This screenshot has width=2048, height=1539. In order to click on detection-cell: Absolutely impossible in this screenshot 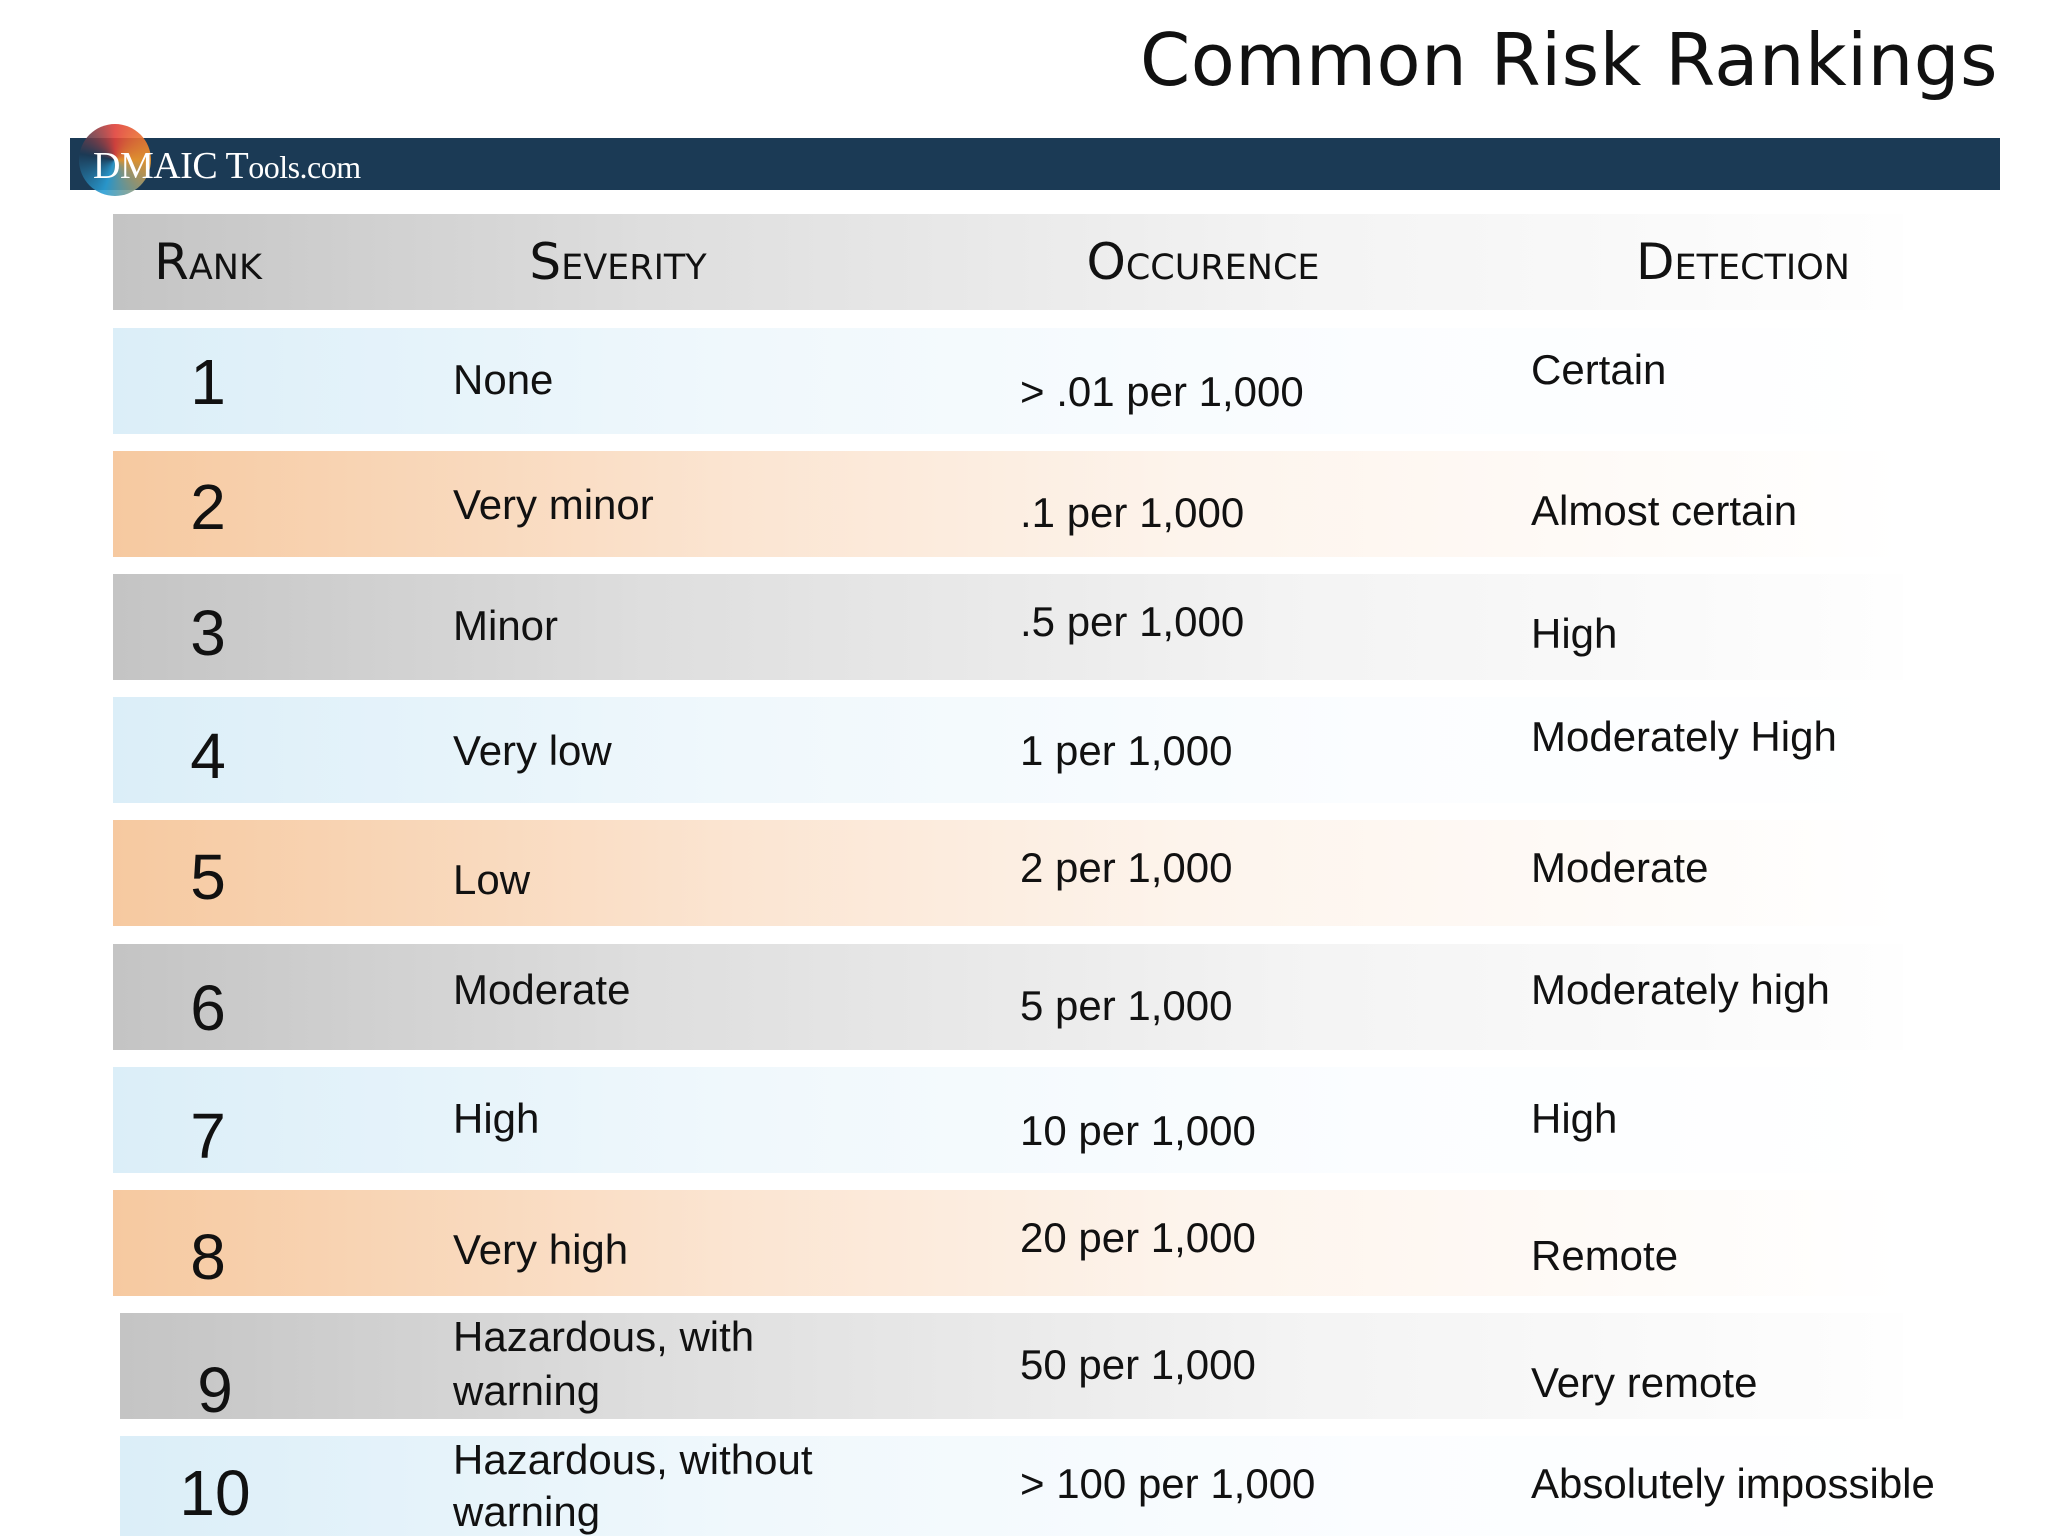, I will do `click(1733, 1483)`.